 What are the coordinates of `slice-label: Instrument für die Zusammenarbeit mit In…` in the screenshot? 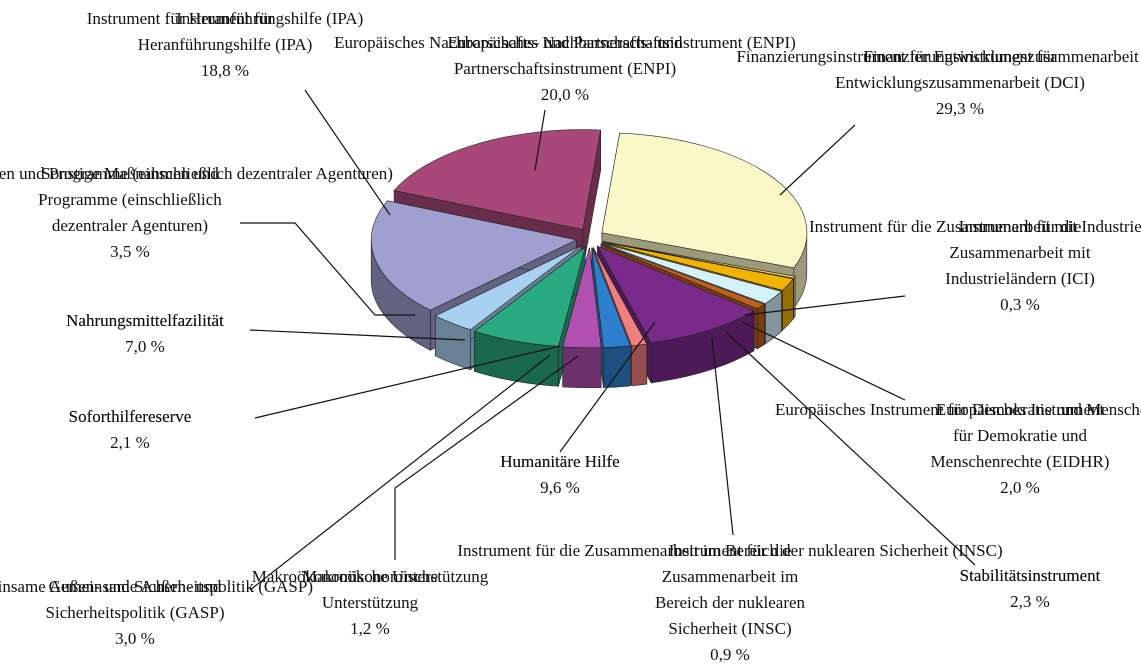 It's located at (975, 252).